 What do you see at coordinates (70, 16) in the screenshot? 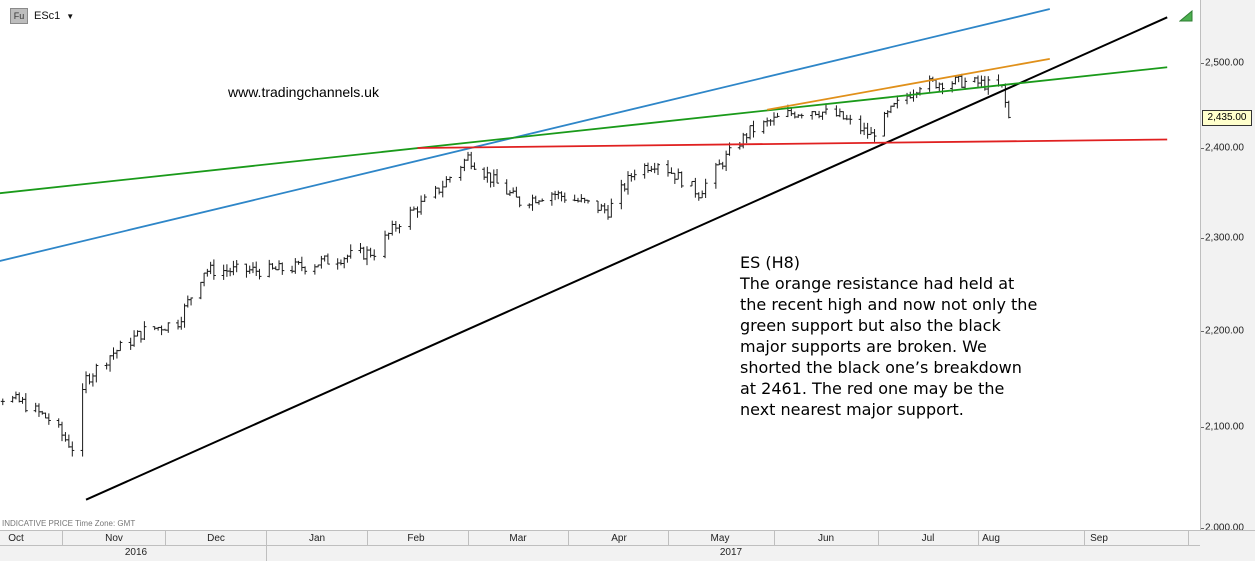
I see `chevron-down-icon: ▼` at bounding box center [70, 16].